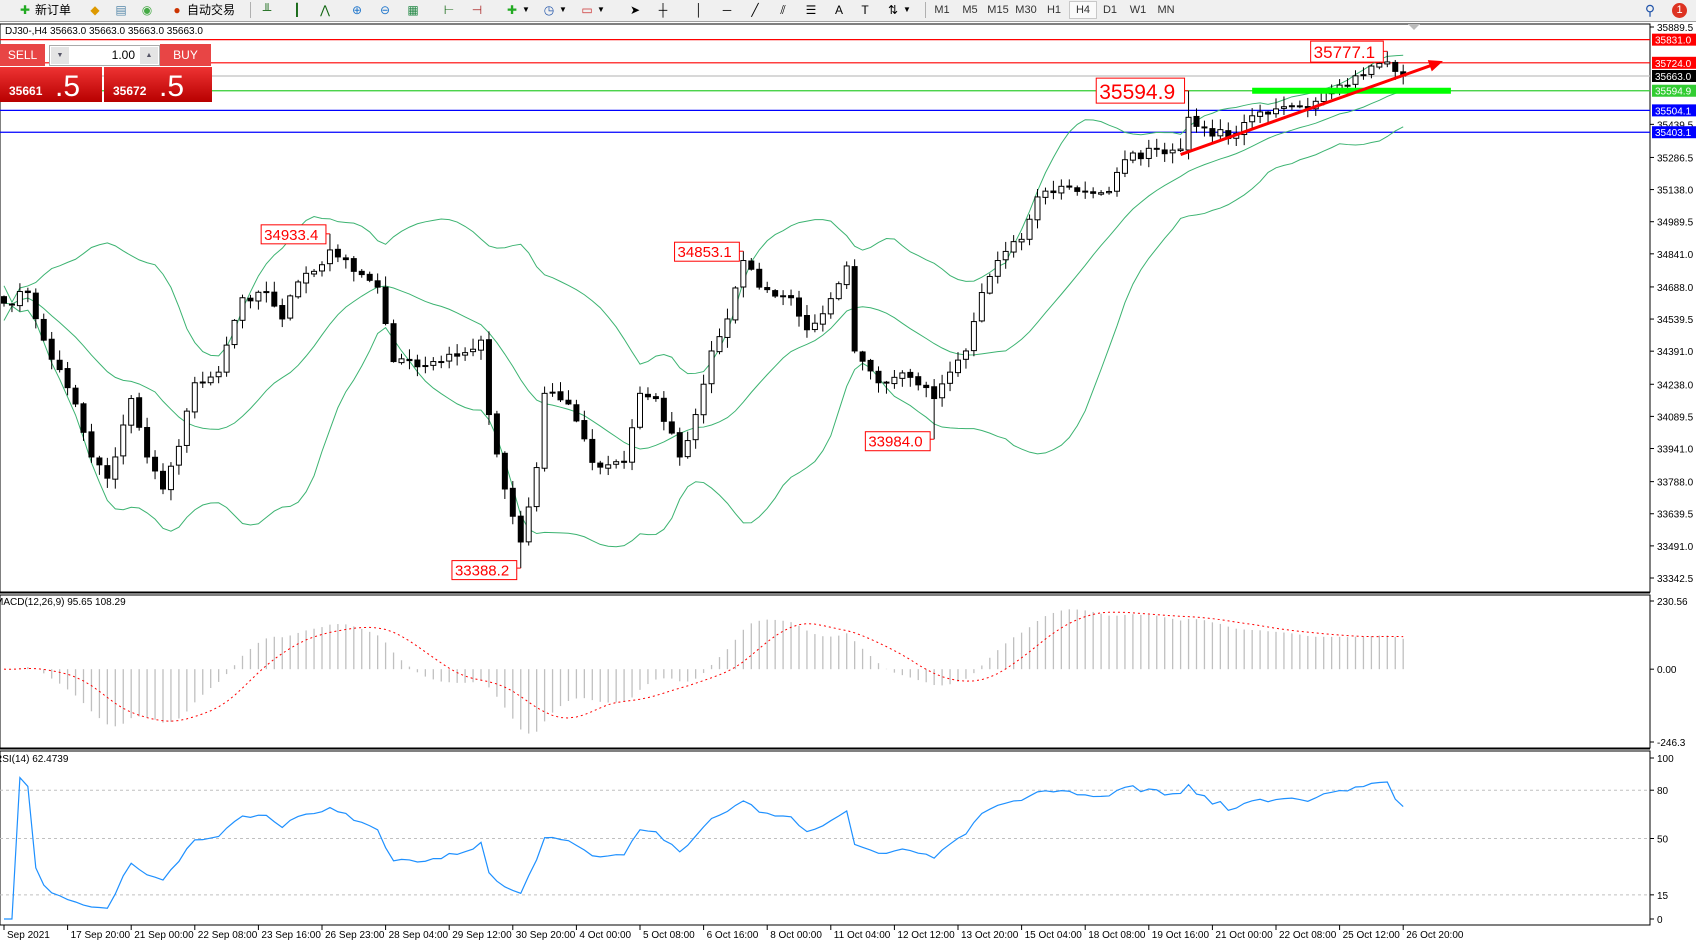 The width and height of the screenshot is (1696, 945). I want to click on timeframe-m30: M30, so click(1026, 10).